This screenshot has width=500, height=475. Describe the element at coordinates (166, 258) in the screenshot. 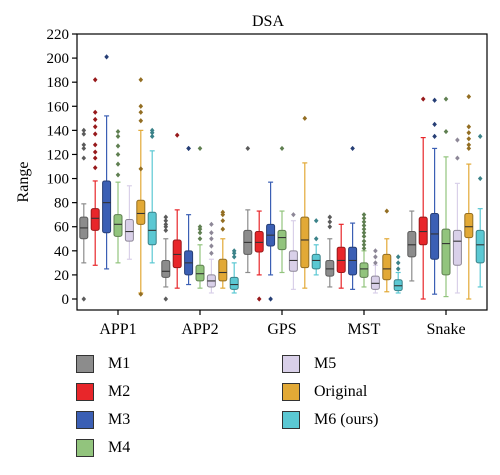

I see `box-app2-m1` at that location.